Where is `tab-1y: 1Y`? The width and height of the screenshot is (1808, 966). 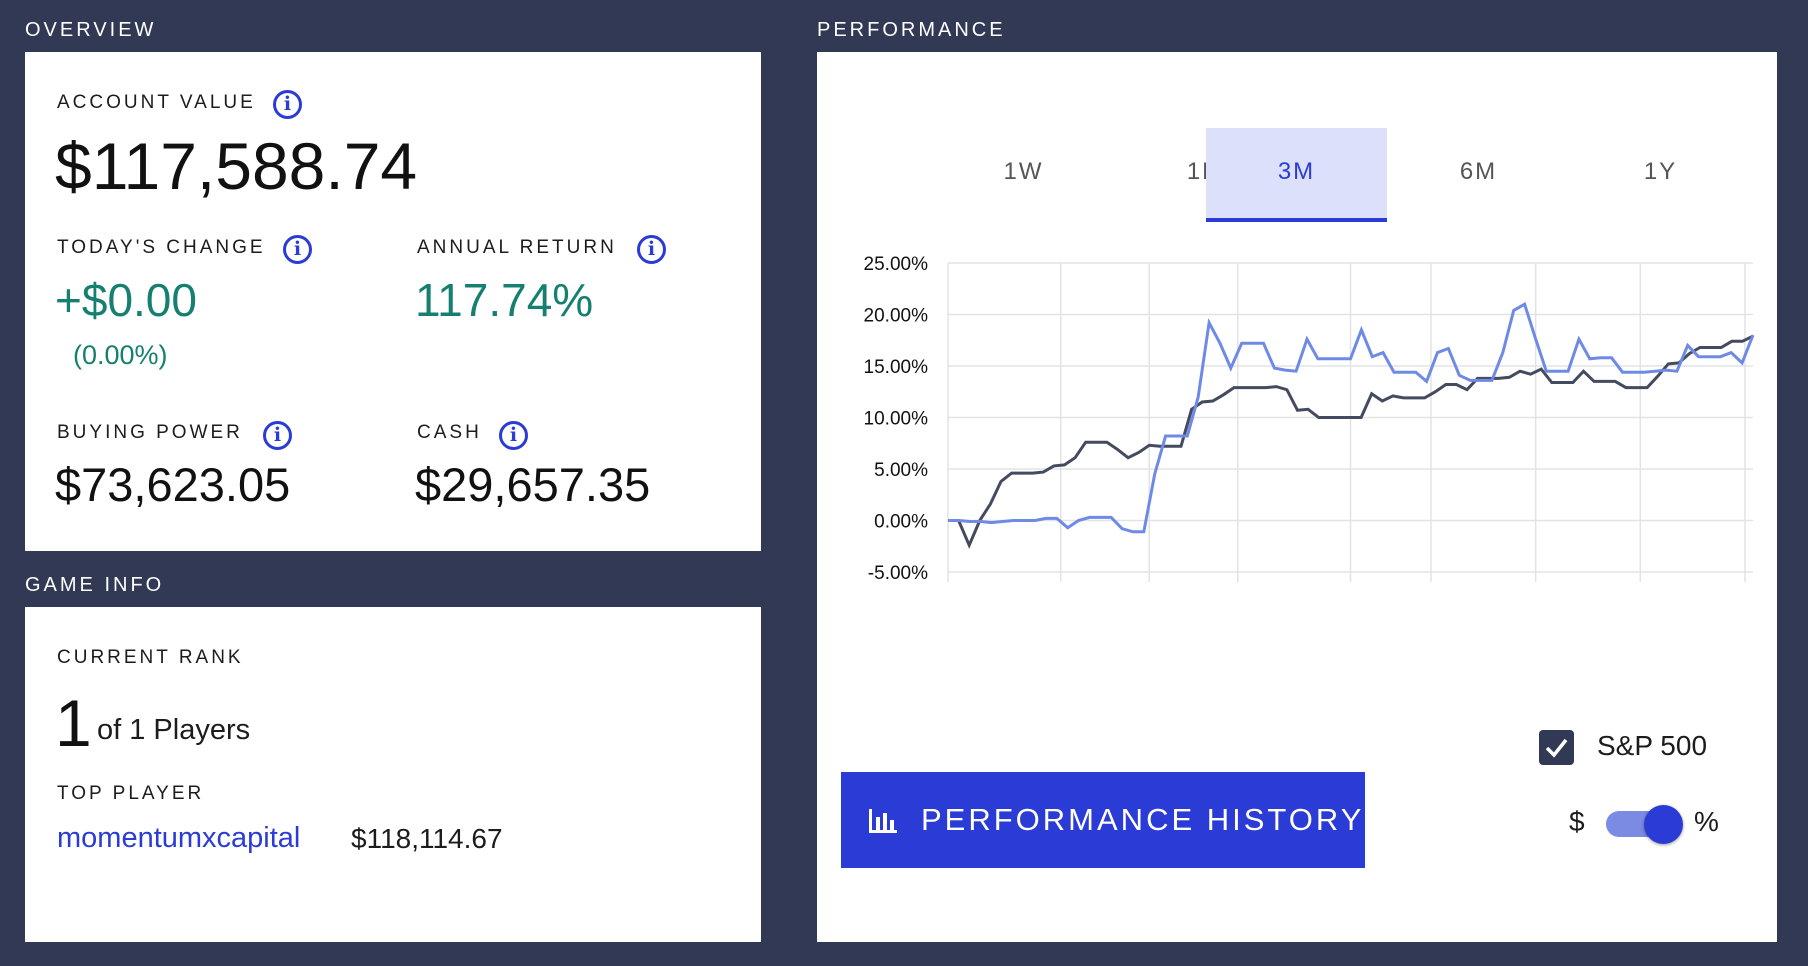
tab-1y: 1Y is located at coordinates (1660, 171).